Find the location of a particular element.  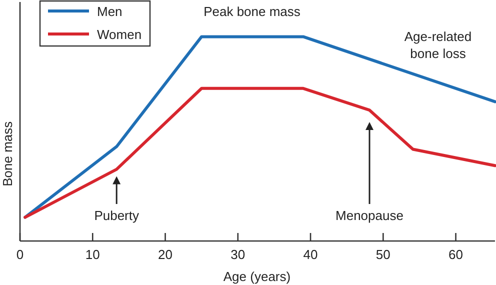

x-tick-label: 10 is located at coordinates (92, 254).